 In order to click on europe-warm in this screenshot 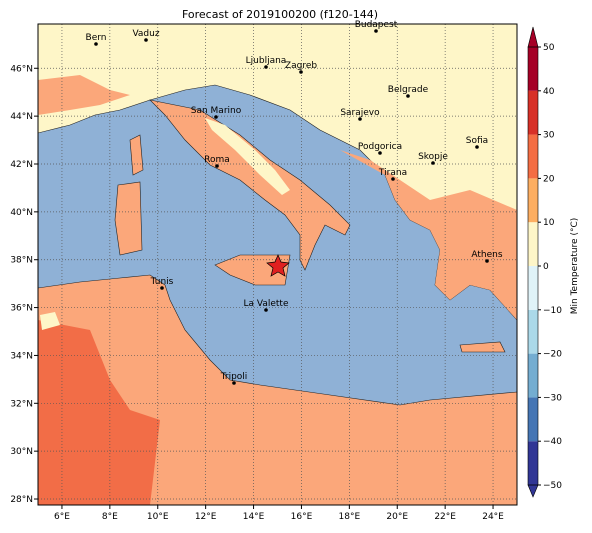, I will do `click(84, 95)`.